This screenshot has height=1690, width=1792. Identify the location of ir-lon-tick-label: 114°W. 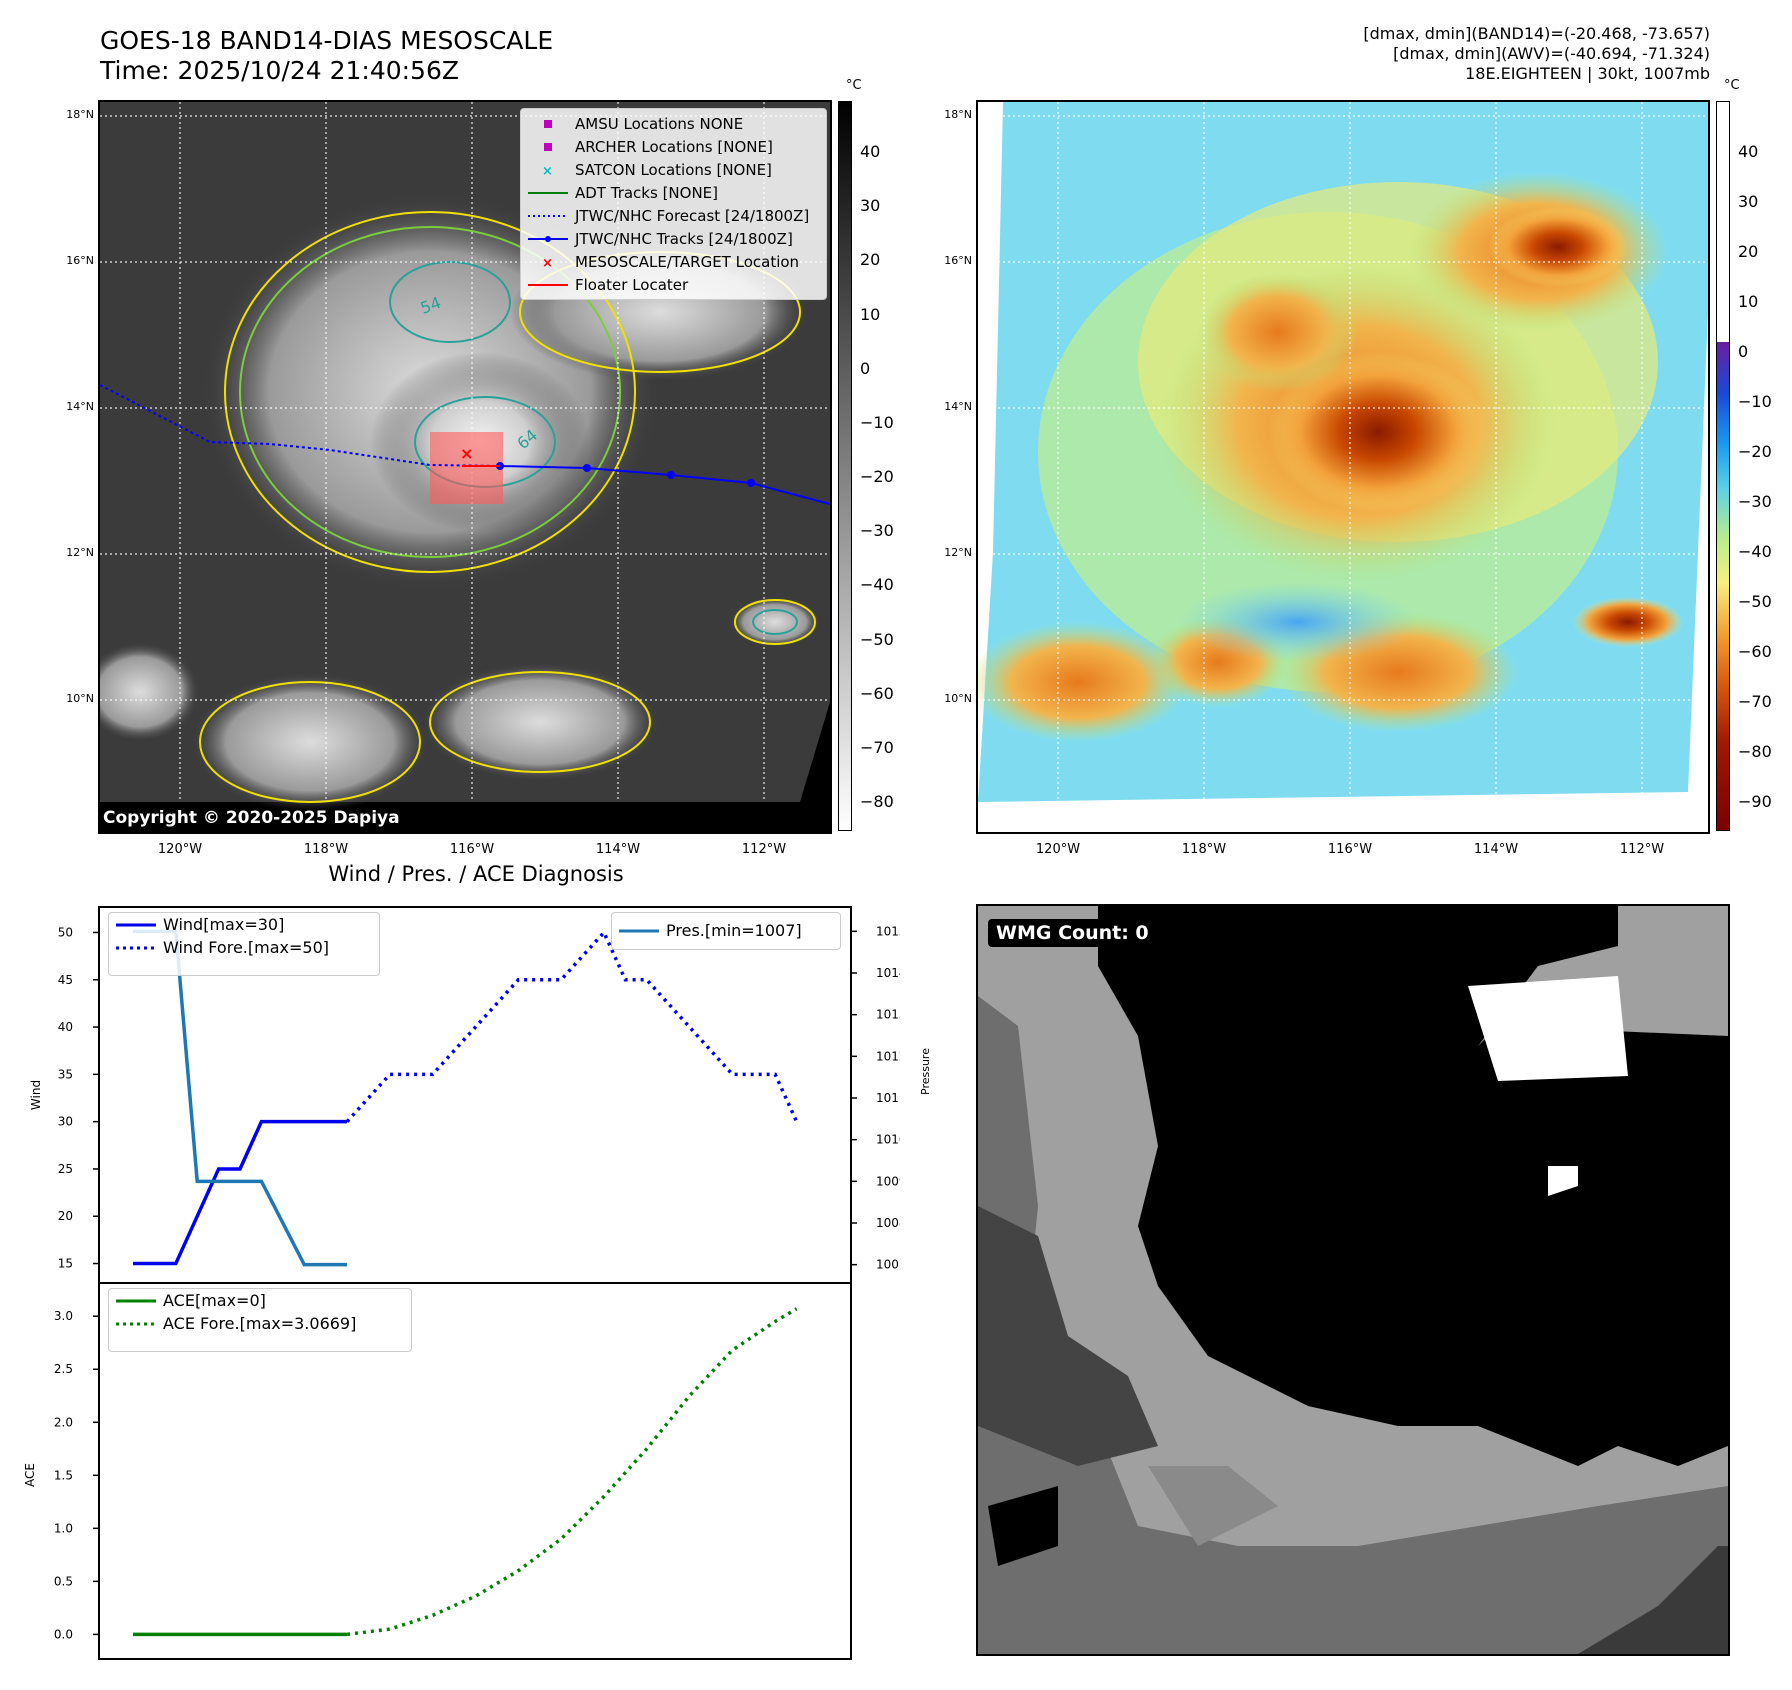
(618, 849).